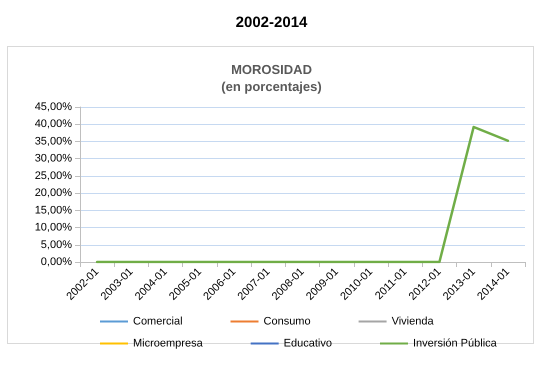 The height and width of the screenshot is (366, 543). What do you see at coordinates (53, 176) in the screenshot?
I see `y-tick-label: 25,00%` at bounding box center [53, 176].